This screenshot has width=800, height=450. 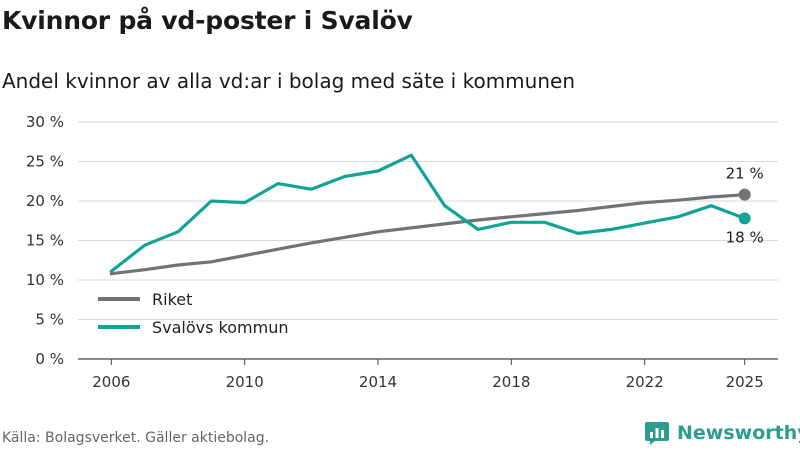 I want to click on source-note: Källa: Bolagsverket. Gäller aktiebolag., so click(x=136, y=438).